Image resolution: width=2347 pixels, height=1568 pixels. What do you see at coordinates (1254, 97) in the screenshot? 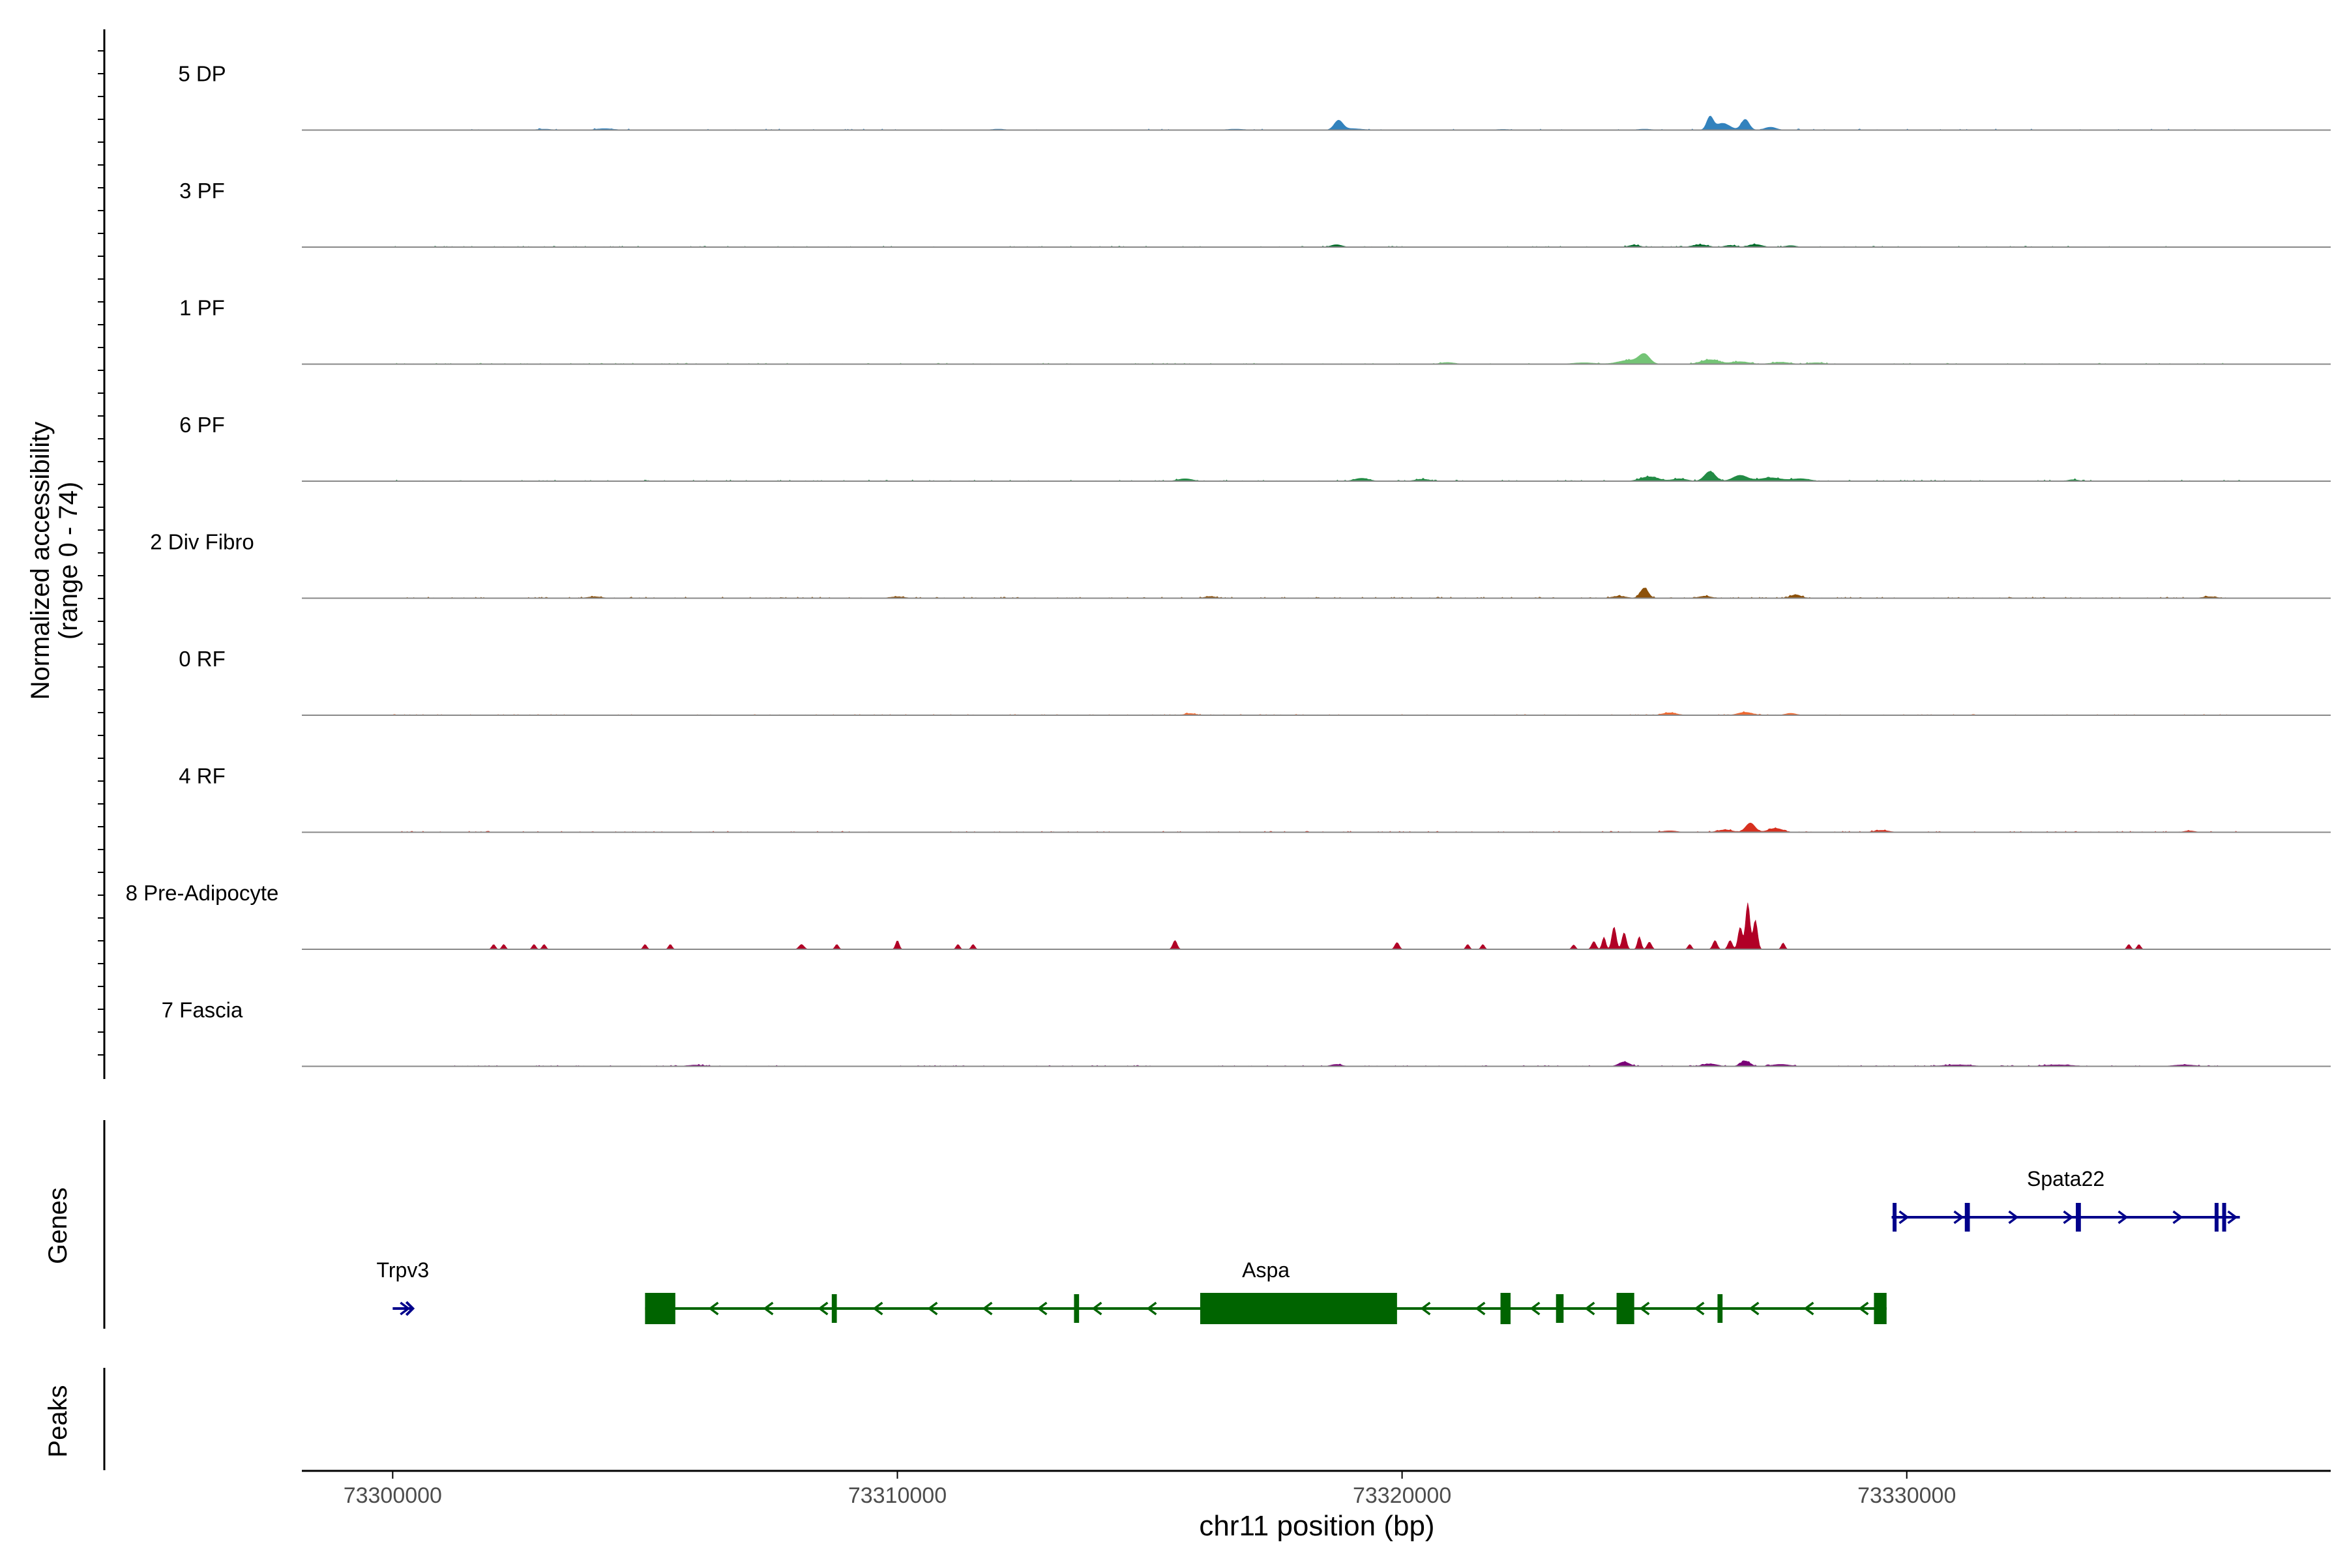
I see `track-5-dp: 5 DP` at bounding box center [1254, 97].